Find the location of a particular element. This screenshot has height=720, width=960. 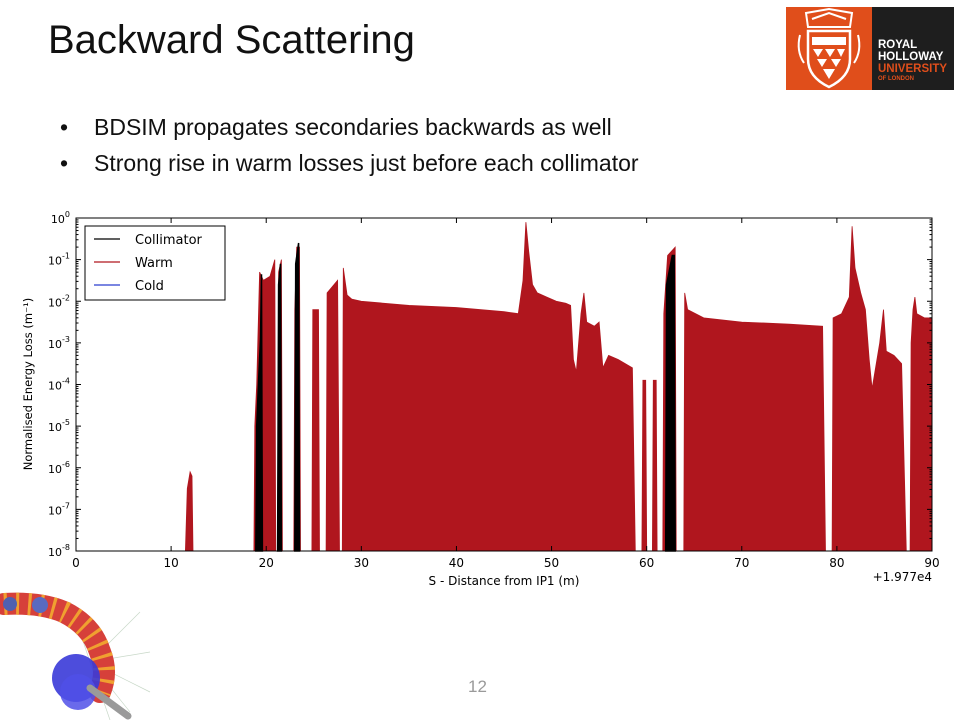

y-tick-label: 10⁻² is located at coordinates (59, 301).